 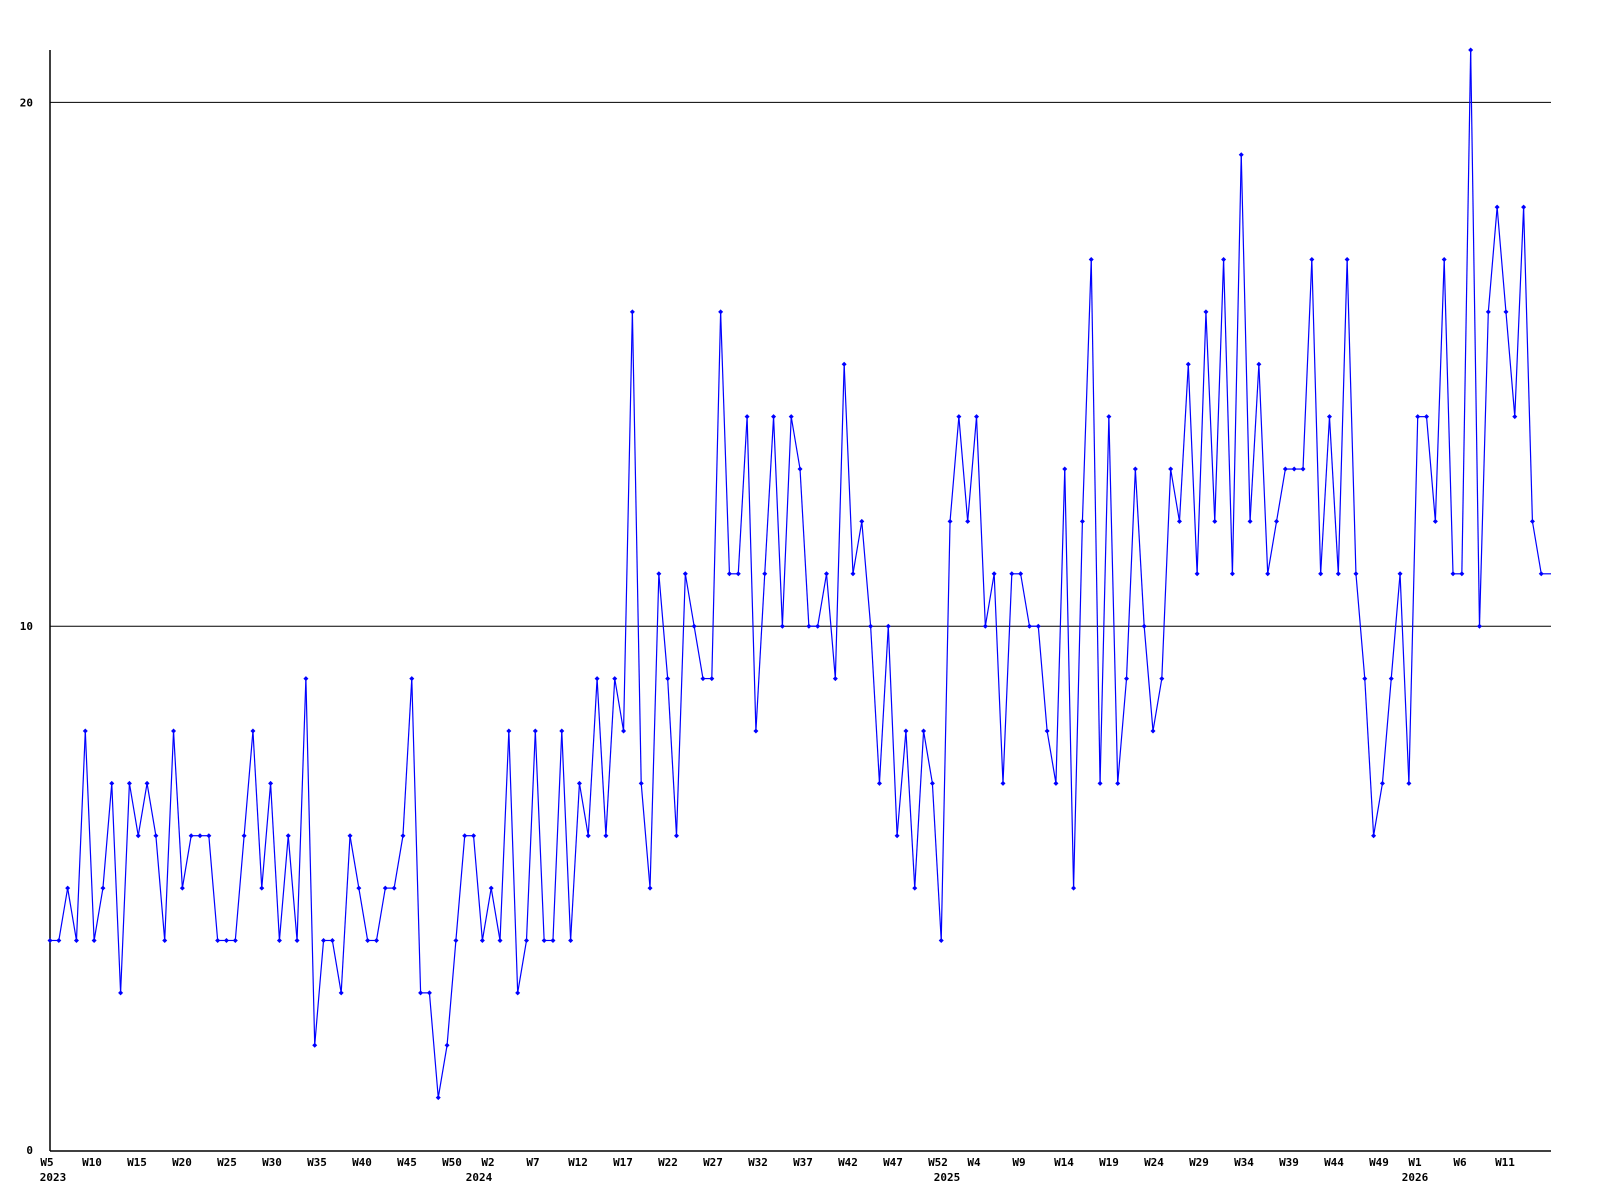 I want to click on x-year-label: 2025, so click(x=947, y=1177).